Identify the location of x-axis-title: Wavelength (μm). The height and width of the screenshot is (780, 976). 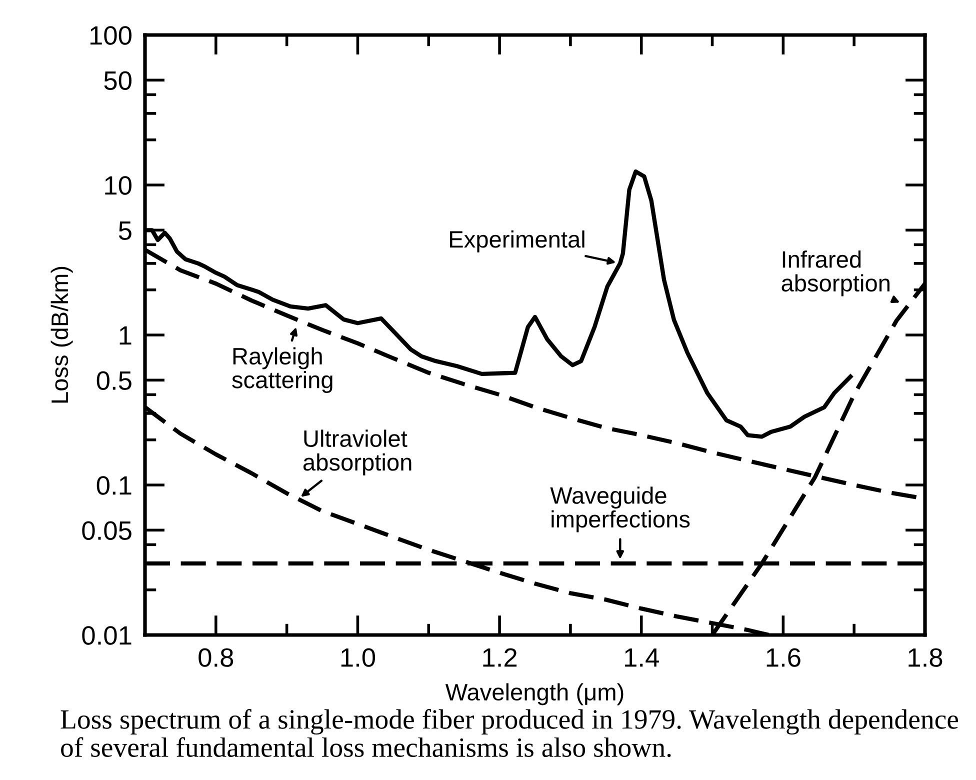
(534, 694).